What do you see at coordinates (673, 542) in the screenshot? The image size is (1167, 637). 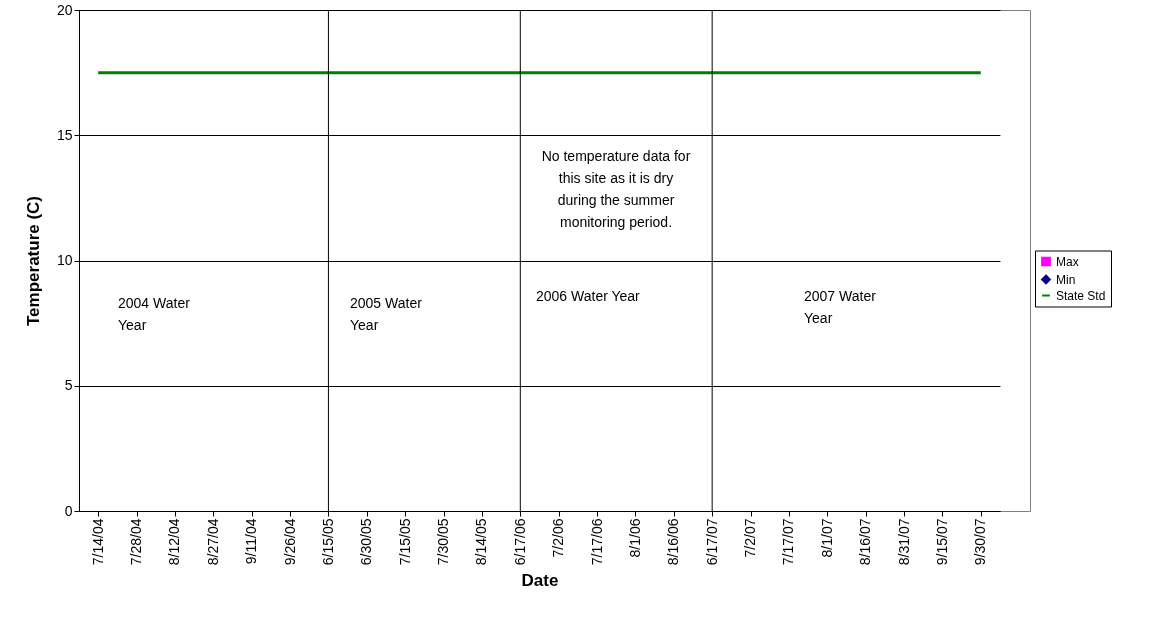 I see `x-tick-label: 8/16/06` at bounding box center [673, 542].